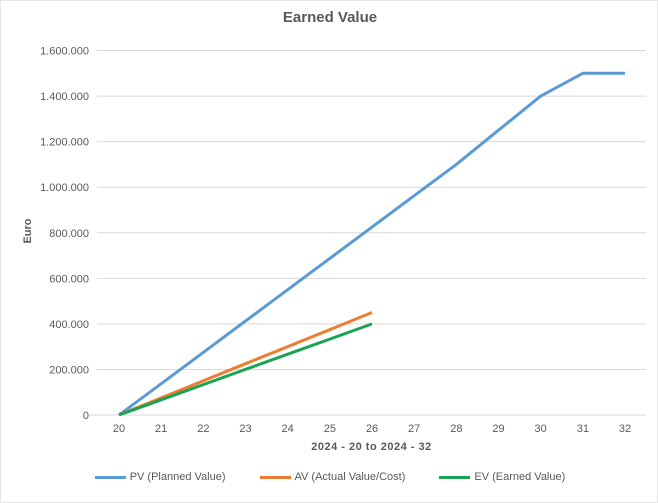 Image resolution: width=658 pixels, height=503 pixels. I want to click on x-tick-label: 20, so click(119, 429).